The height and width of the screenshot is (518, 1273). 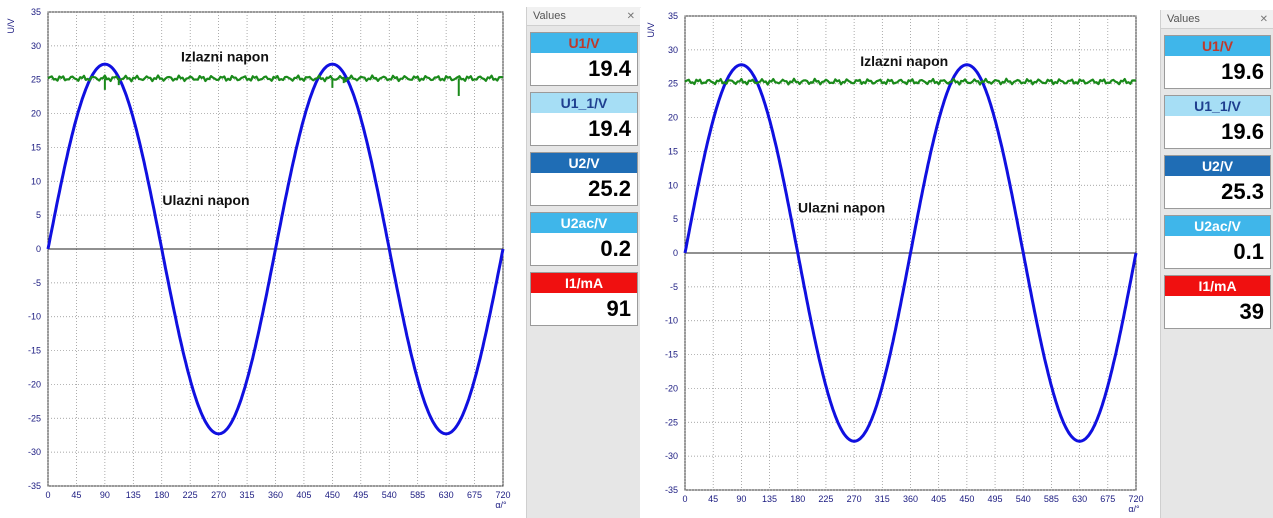 I want to click on value-box: U2ac/V 0.2, so click(x=584, y=239).